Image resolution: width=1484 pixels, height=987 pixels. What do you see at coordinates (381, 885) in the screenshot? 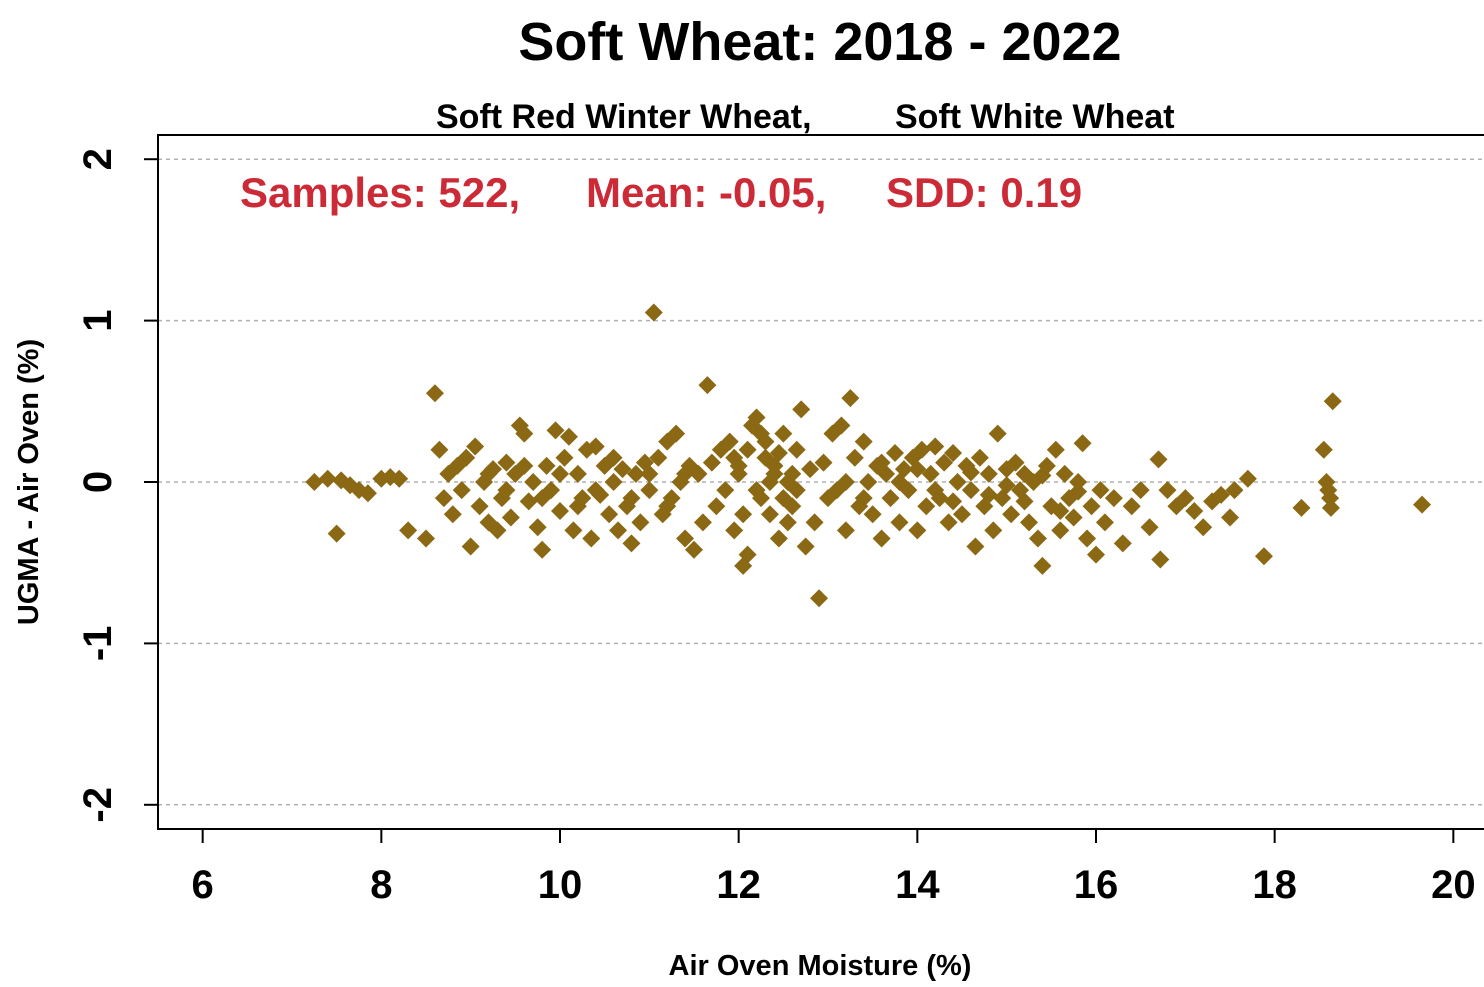
I see `x-tick-label: 8` at bounding box center [381, 885].